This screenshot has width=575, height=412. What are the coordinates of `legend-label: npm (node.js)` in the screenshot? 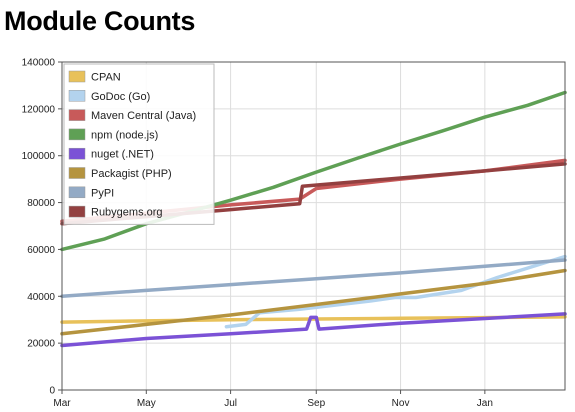 It's located at (124, 135).